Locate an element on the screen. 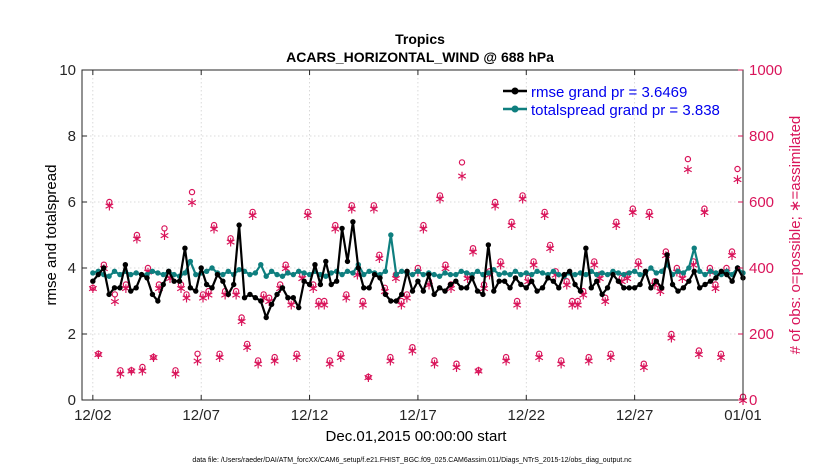 The height and width of the screenshot is (470, 830). y-tick-label-left: 10 is located at coordinates (67, 70).